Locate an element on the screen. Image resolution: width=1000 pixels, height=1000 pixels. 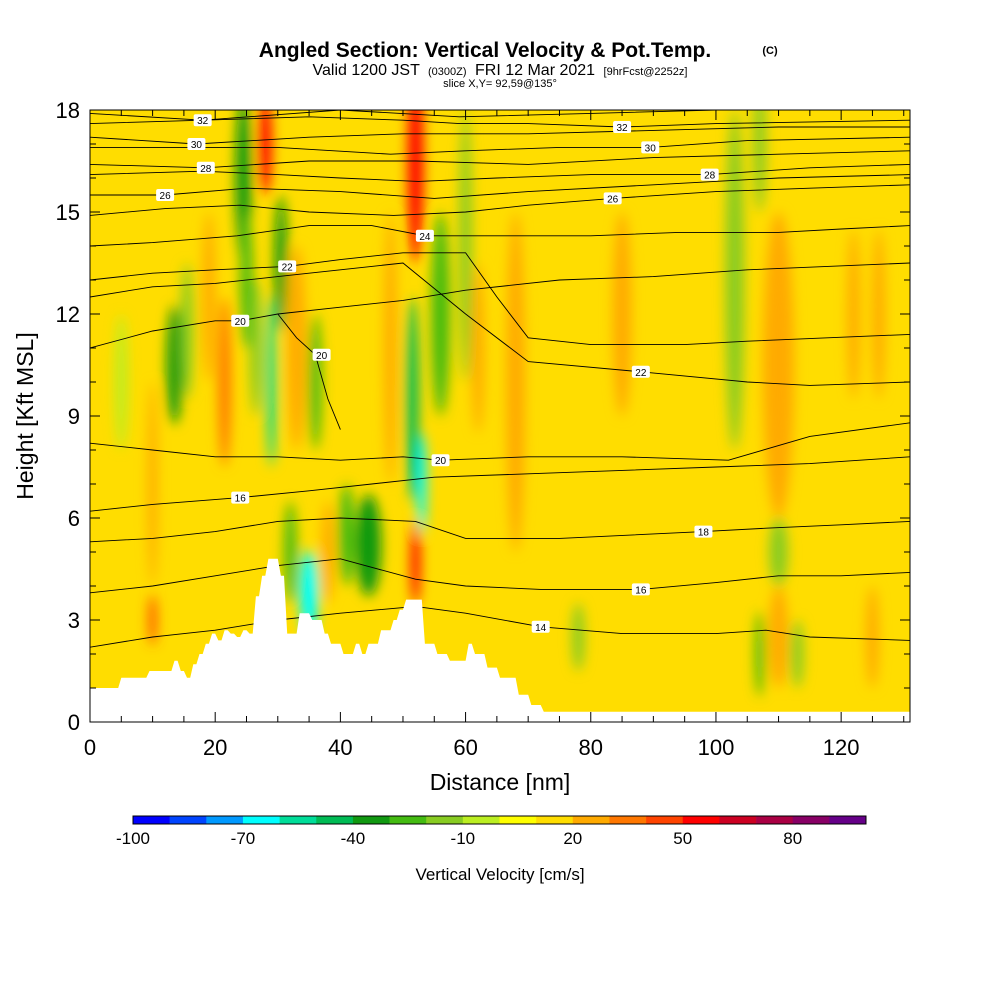
y-tick-label: 0 is located at coordinates (74, 722).